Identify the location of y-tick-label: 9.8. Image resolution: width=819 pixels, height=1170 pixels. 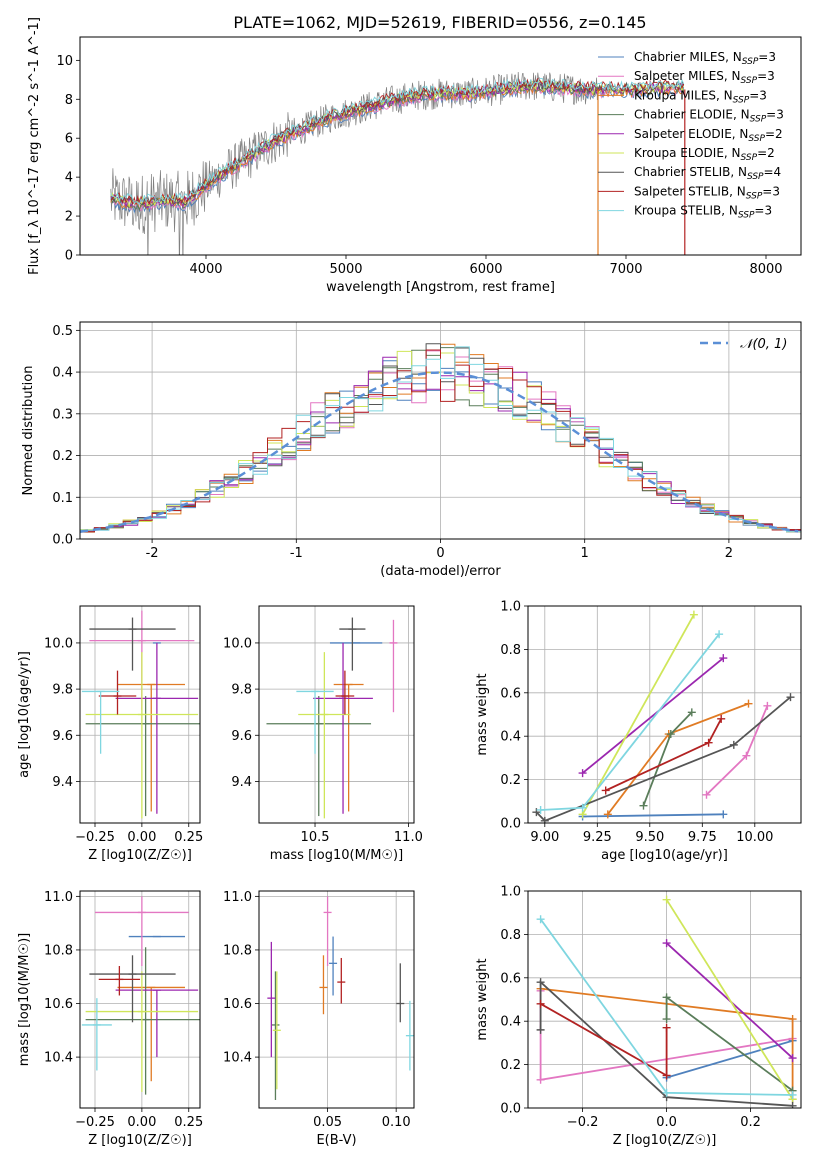
(241, 690).